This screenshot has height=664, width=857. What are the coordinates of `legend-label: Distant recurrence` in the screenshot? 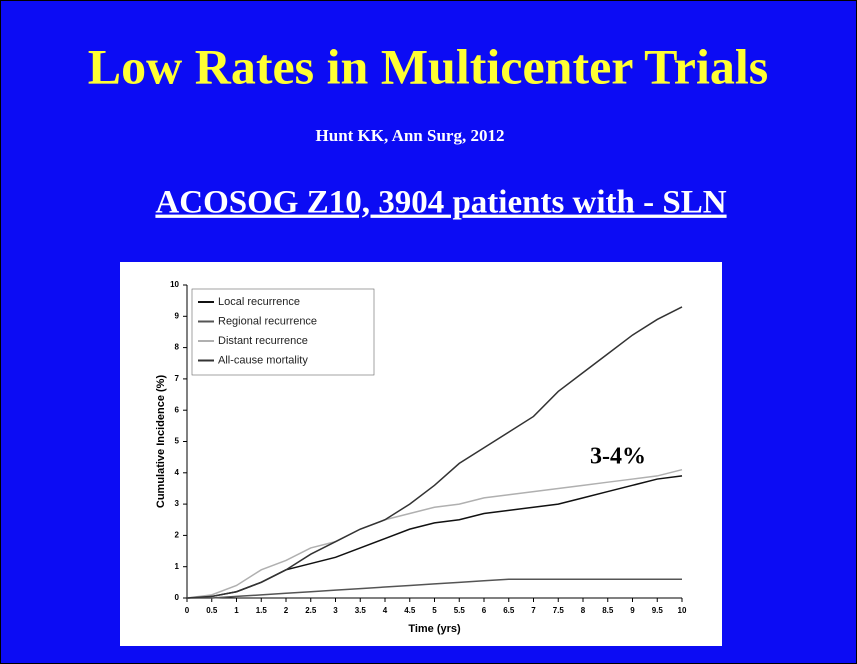 It's located at (263, 341).